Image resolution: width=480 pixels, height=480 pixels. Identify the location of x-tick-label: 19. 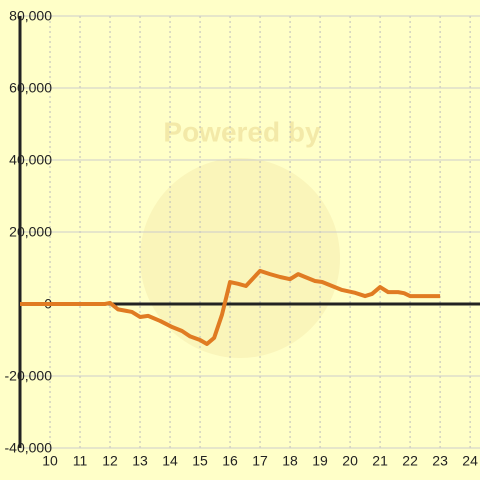
(320, 461).